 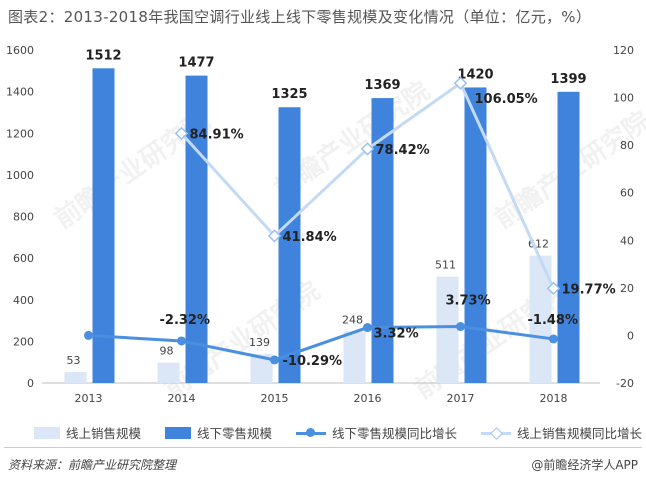 What do you see at coordinates (47, 432) in the screenshot?
I see `legend-swatch-online-bar` at bounding box center [47, 432].